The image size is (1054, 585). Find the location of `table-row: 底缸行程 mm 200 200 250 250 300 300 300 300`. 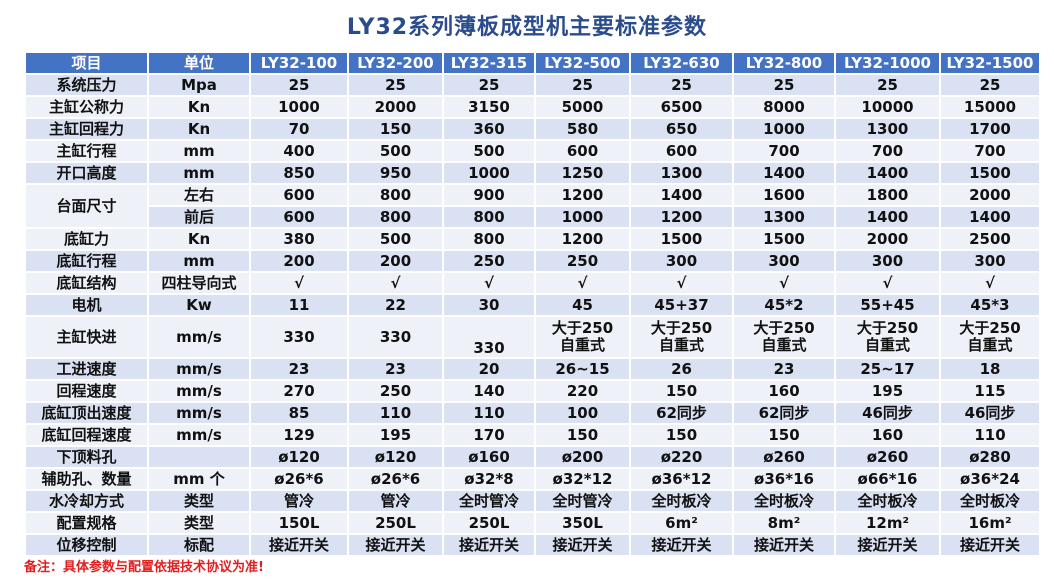

table-row: 底缸行程 mm 200 200 250 250 300 300 300 300 is located at coordinates (532, 261).